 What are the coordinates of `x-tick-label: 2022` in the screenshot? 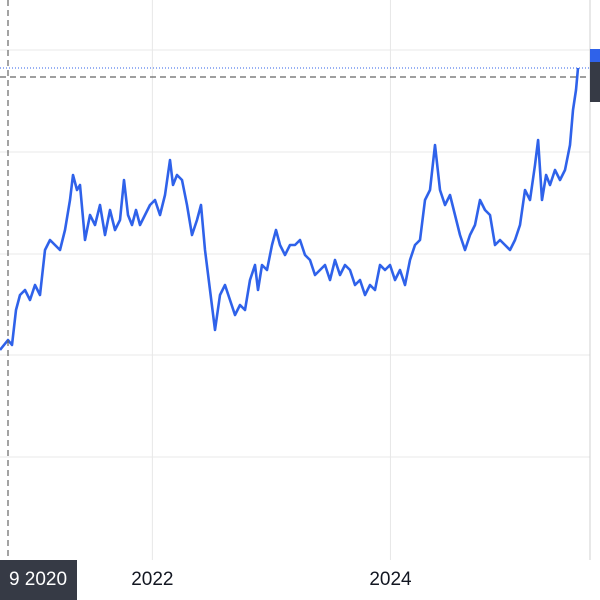 It's located at (152, 579).